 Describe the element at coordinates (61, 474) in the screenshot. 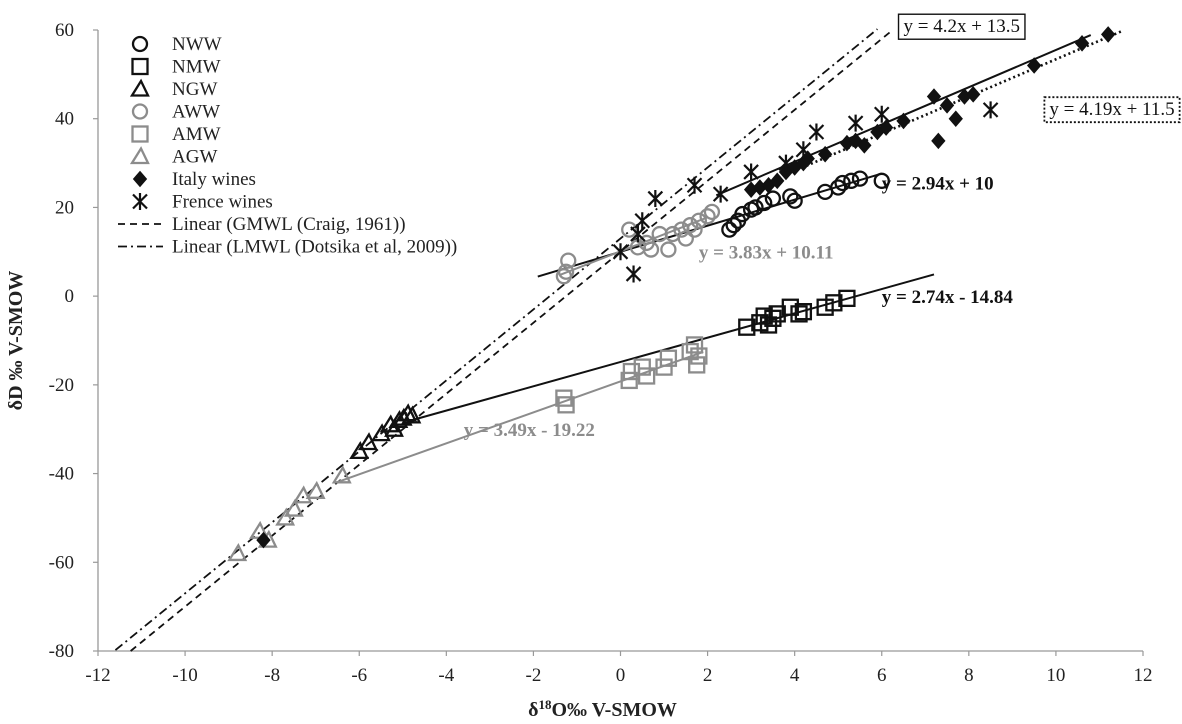

I see `y-tick-label: -40` at that location.